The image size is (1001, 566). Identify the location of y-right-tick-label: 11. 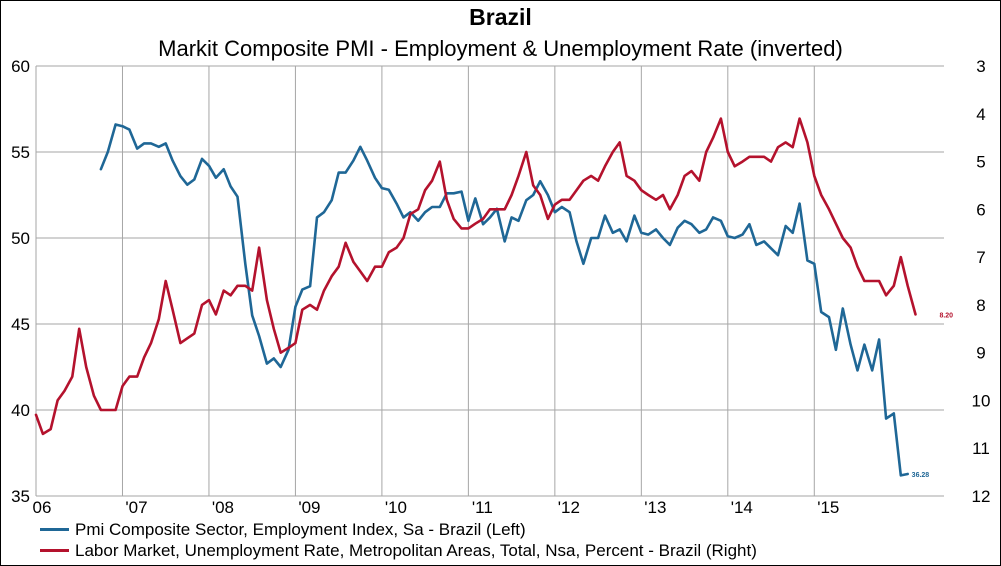
(981, 448).